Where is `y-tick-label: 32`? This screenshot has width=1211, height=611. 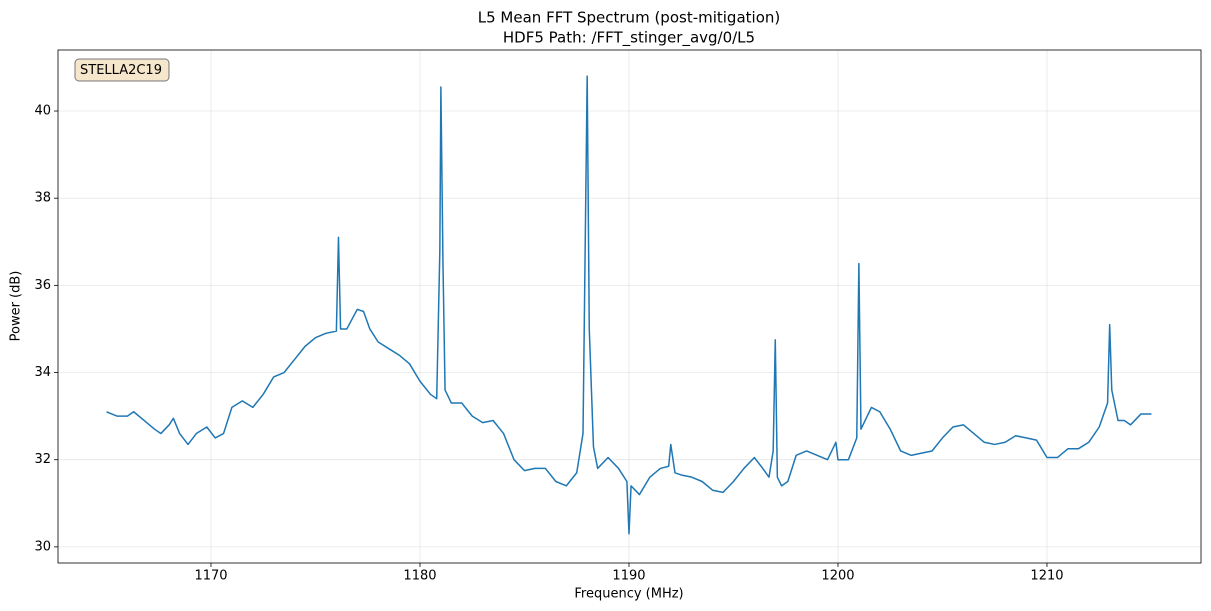 y-tick-label: 32 is located at coordinates (42, 459).